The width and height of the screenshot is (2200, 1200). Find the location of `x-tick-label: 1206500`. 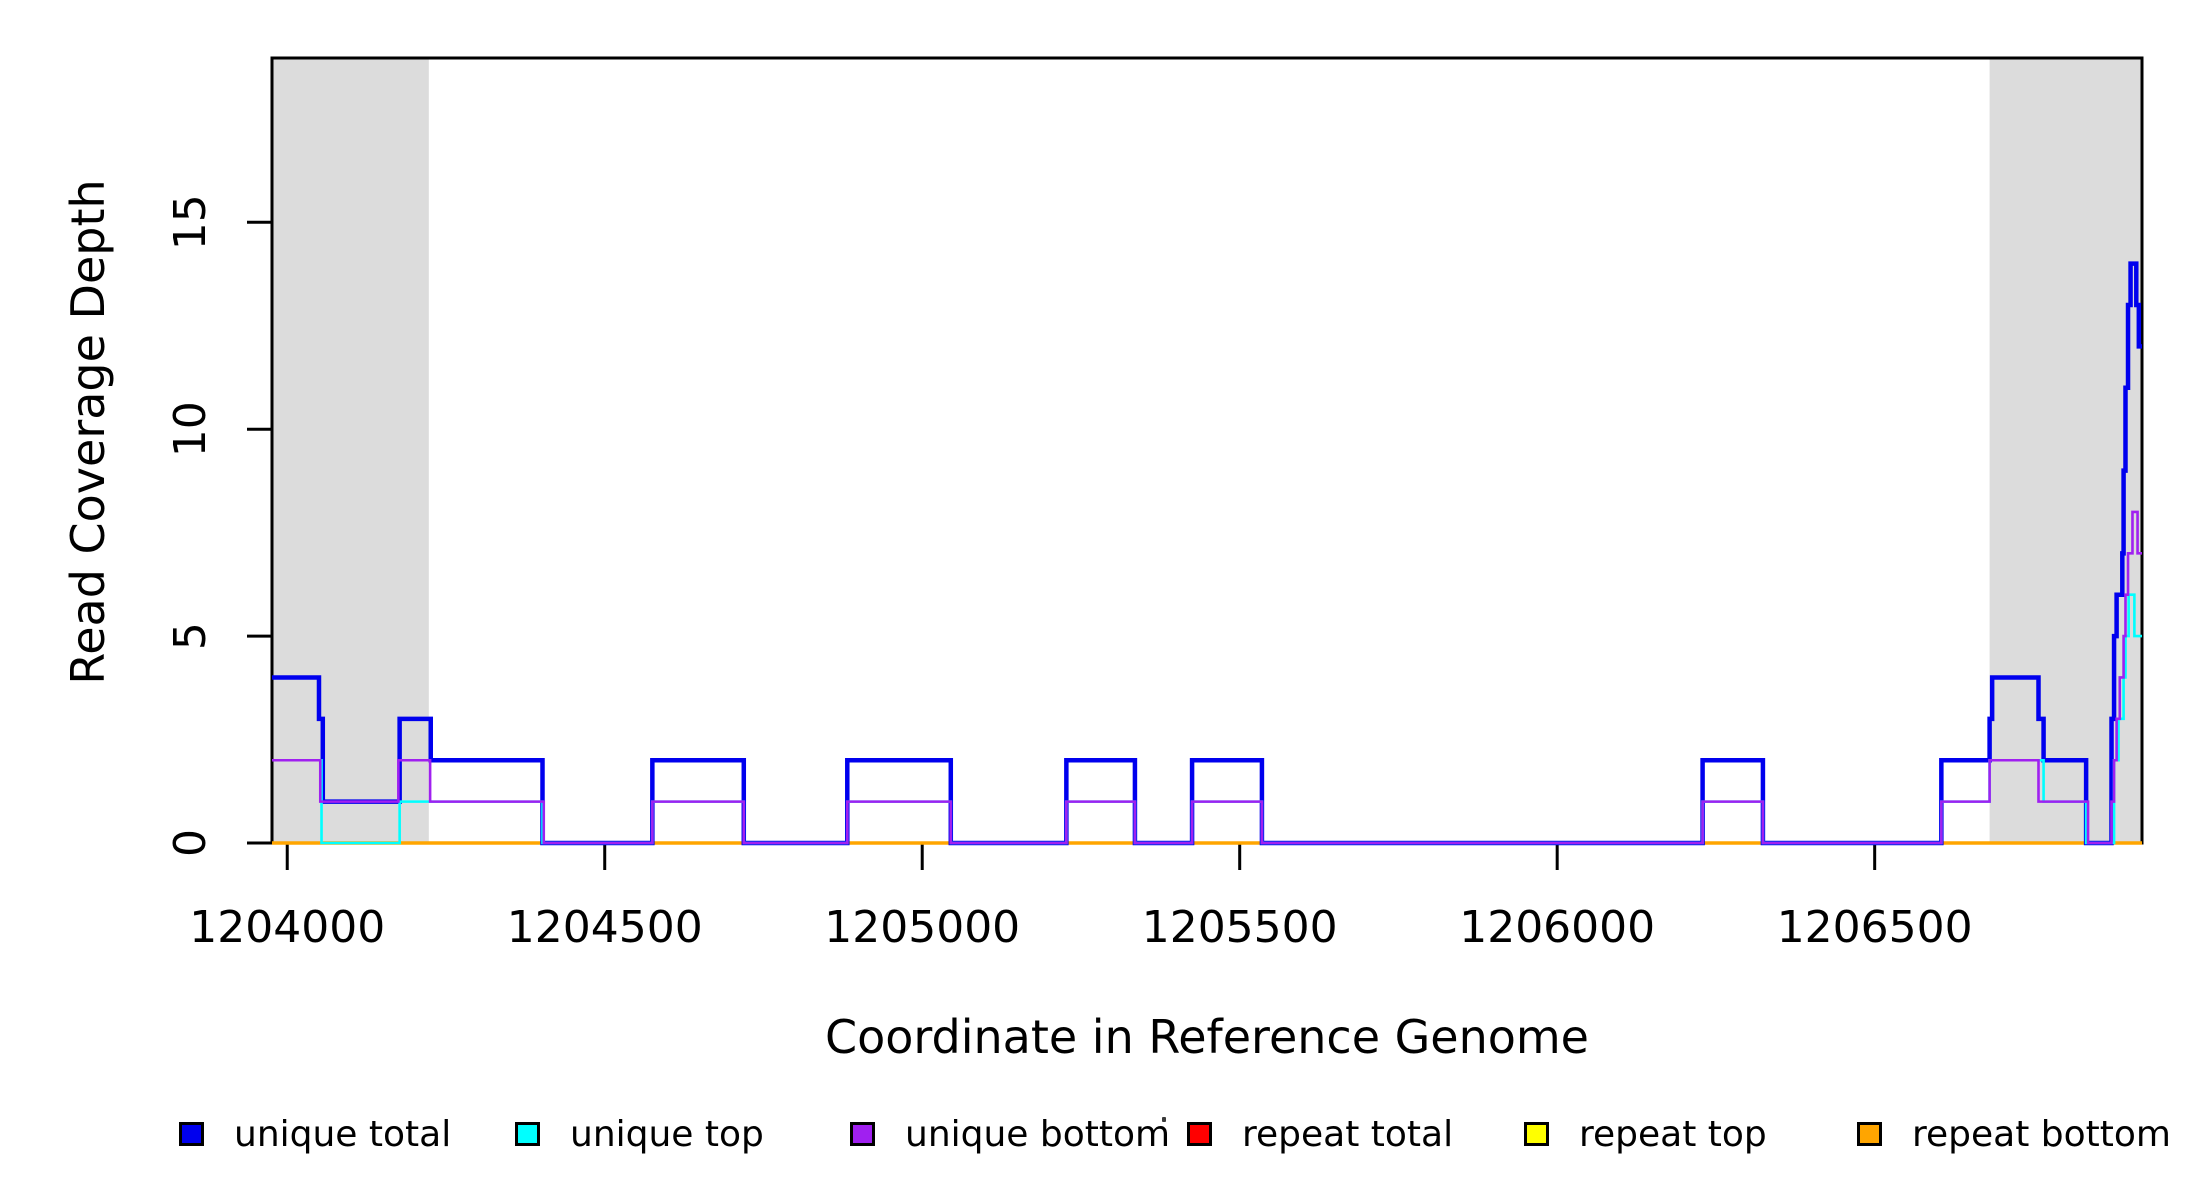

x-tick-label: 1206500 is located at coordinates (1875, 927).